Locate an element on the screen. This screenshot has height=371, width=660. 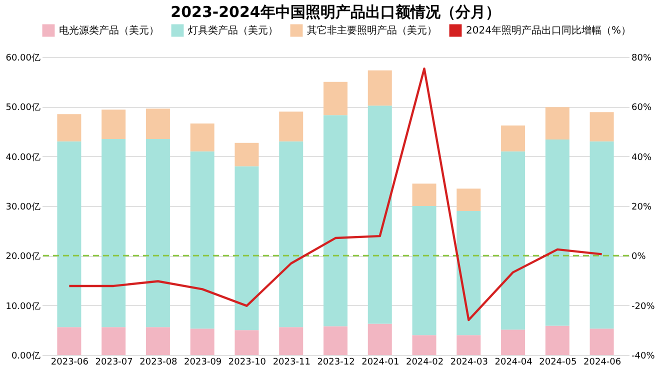
x-tick-label: 2023-09 is located at coordinates (203, 363).